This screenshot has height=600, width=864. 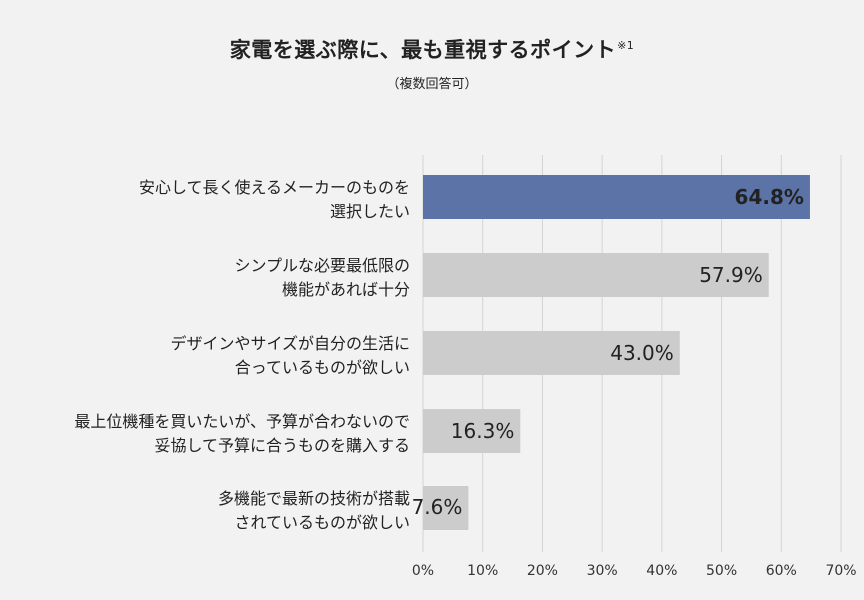 I want to click on category-label: デザインやサイズが自分の生活に, so click(x=290, y=343).